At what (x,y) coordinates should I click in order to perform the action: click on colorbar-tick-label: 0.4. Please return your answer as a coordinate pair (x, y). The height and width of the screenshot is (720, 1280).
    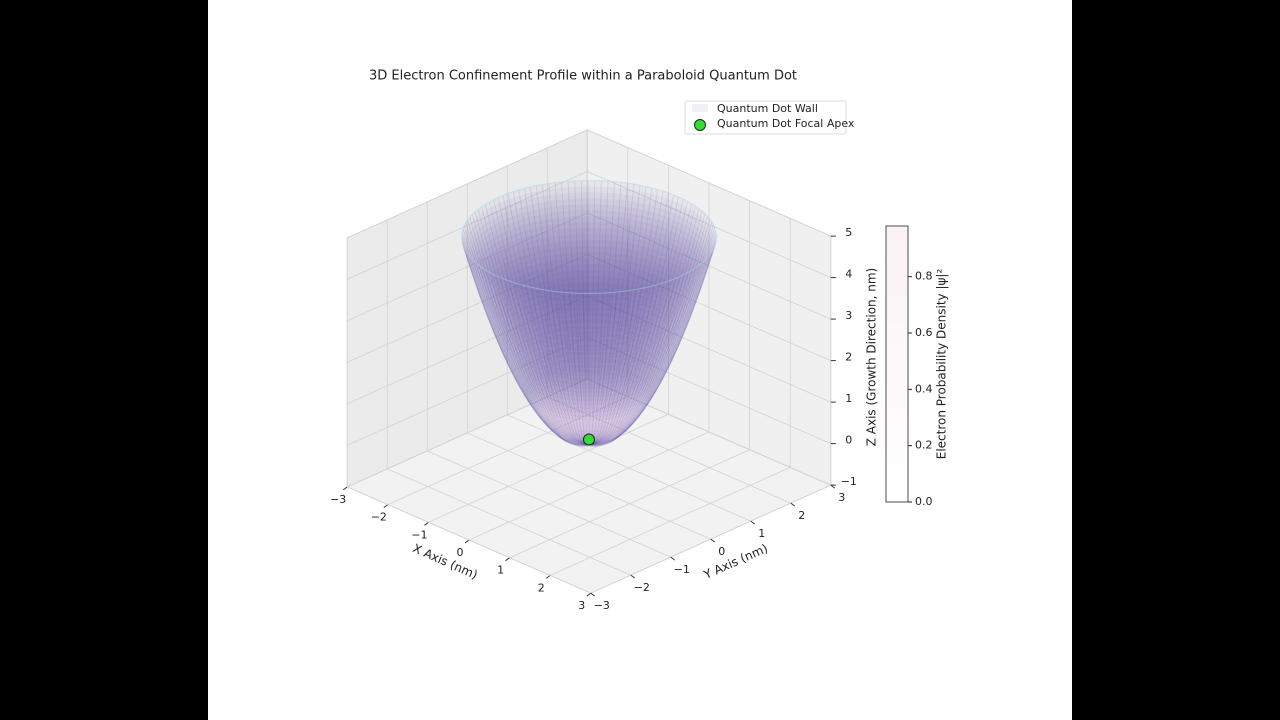
    Looking at the image, I should click on (924, 388).